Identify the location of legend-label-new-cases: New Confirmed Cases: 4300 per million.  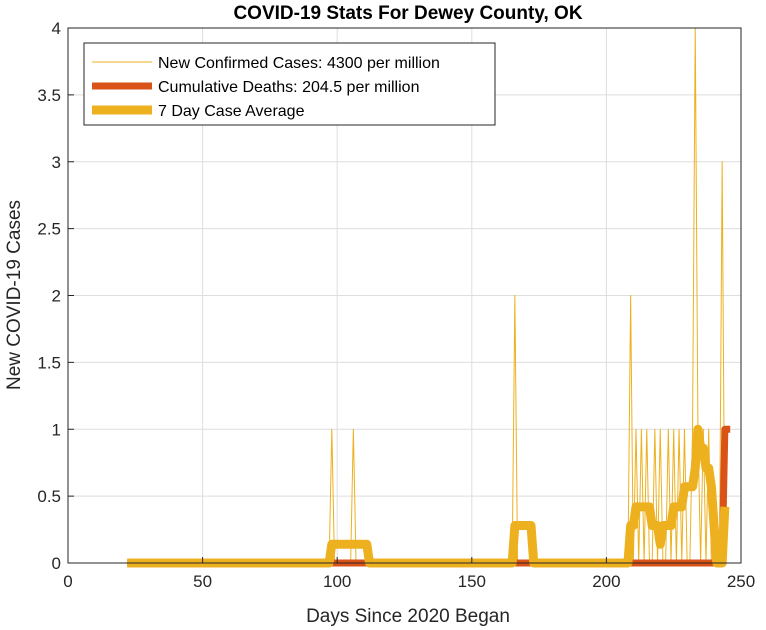
(299, 63).